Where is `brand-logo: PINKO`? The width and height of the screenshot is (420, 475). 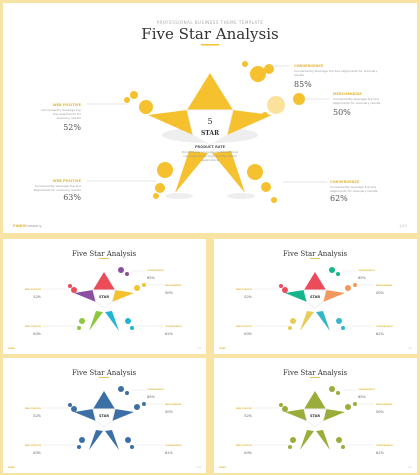
brand-logo: PINKO is located at coordinates (19, 226).